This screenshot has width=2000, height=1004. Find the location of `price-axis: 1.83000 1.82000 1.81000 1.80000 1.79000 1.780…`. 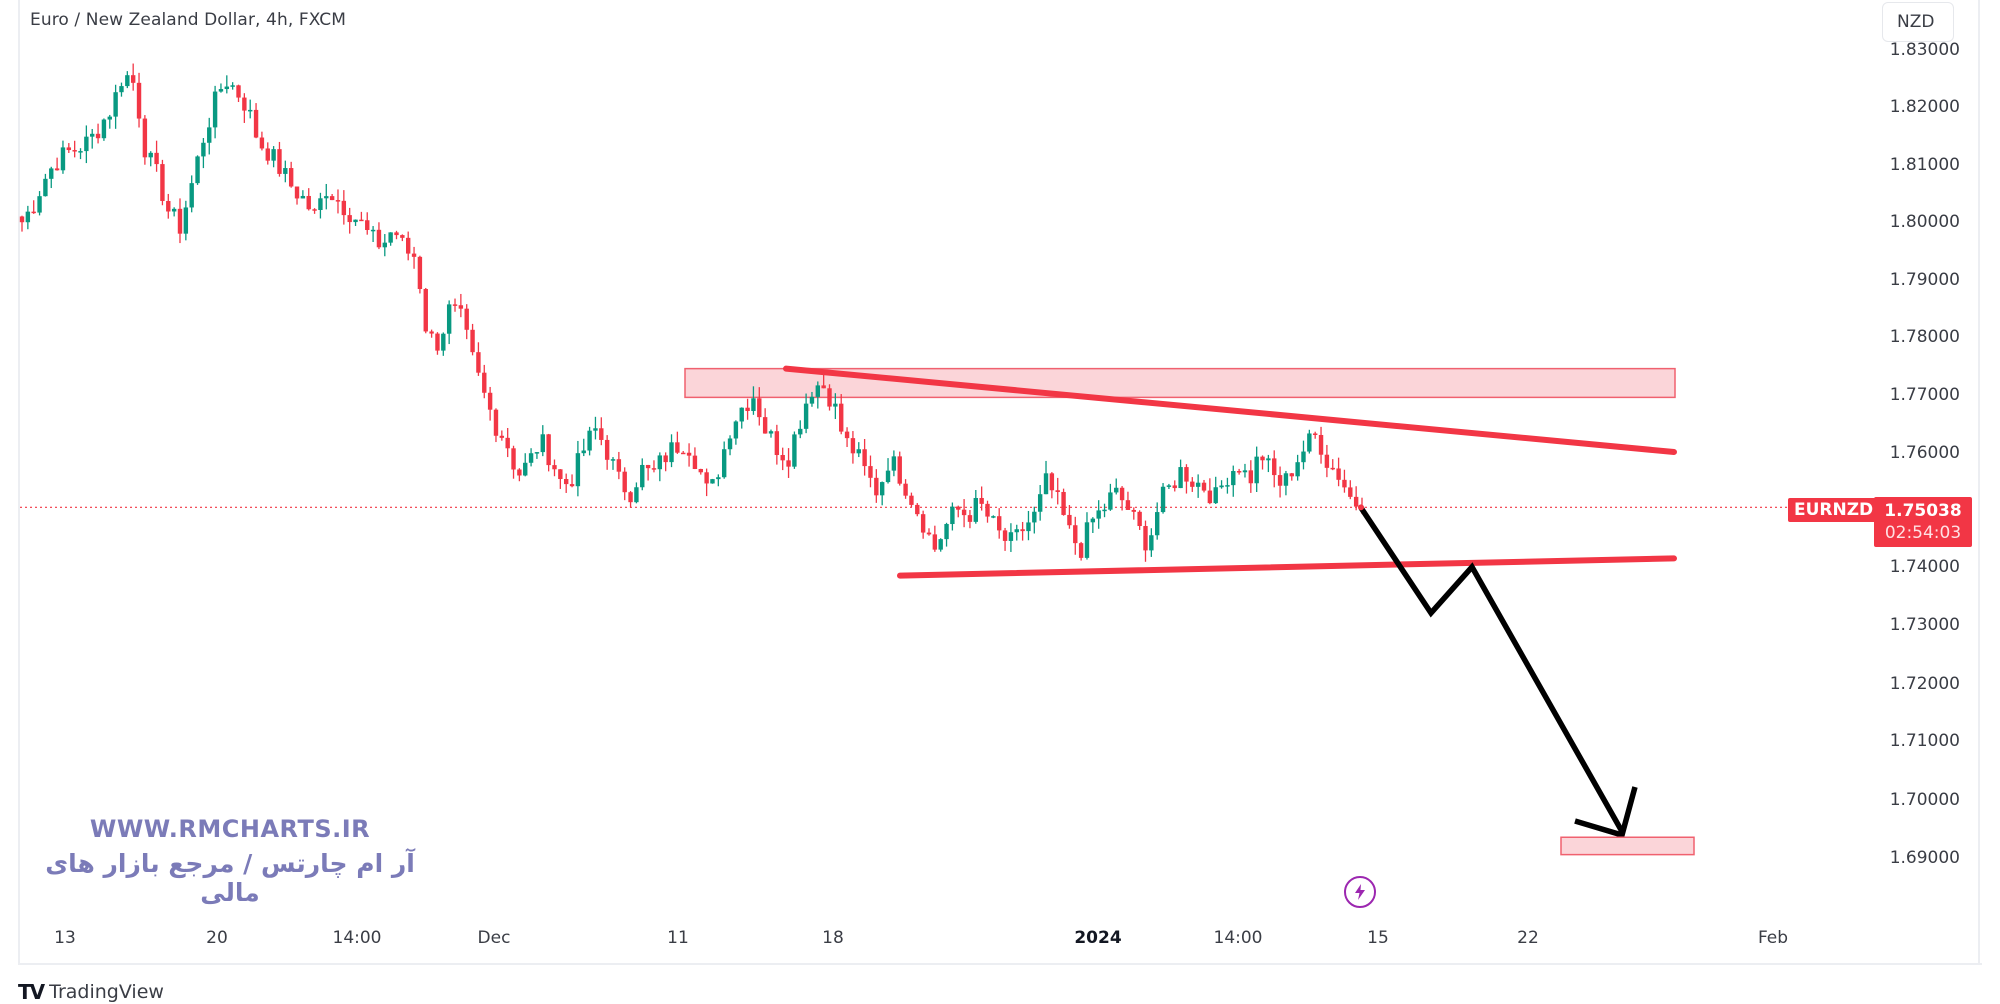

price-axis: 1.83000 1.82000 1.81000 1.80000 1.79000 1.780… is located at coordinates (1930, 465).